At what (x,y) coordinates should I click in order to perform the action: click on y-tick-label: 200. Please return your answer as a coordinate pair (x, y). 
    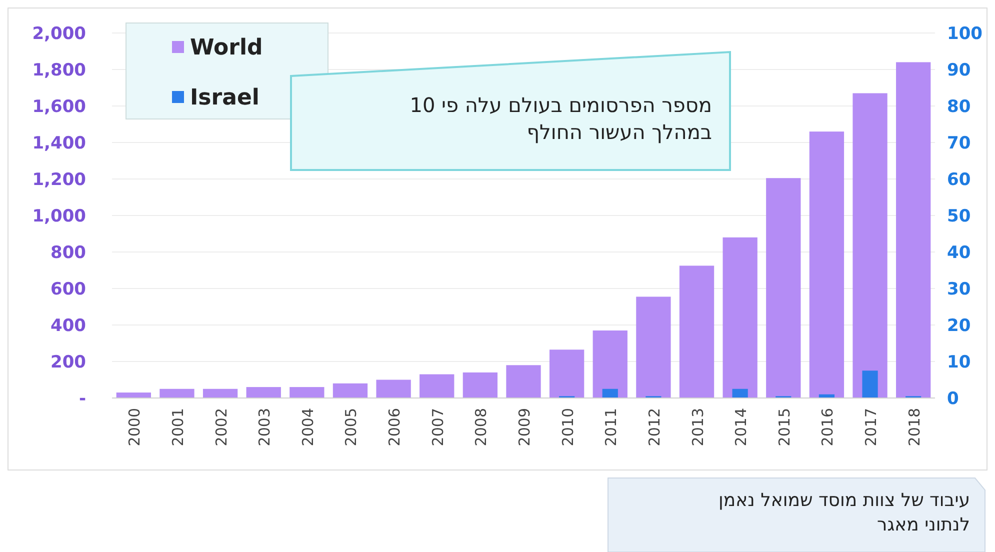
    Looking at the image, I should click on (68, 362).